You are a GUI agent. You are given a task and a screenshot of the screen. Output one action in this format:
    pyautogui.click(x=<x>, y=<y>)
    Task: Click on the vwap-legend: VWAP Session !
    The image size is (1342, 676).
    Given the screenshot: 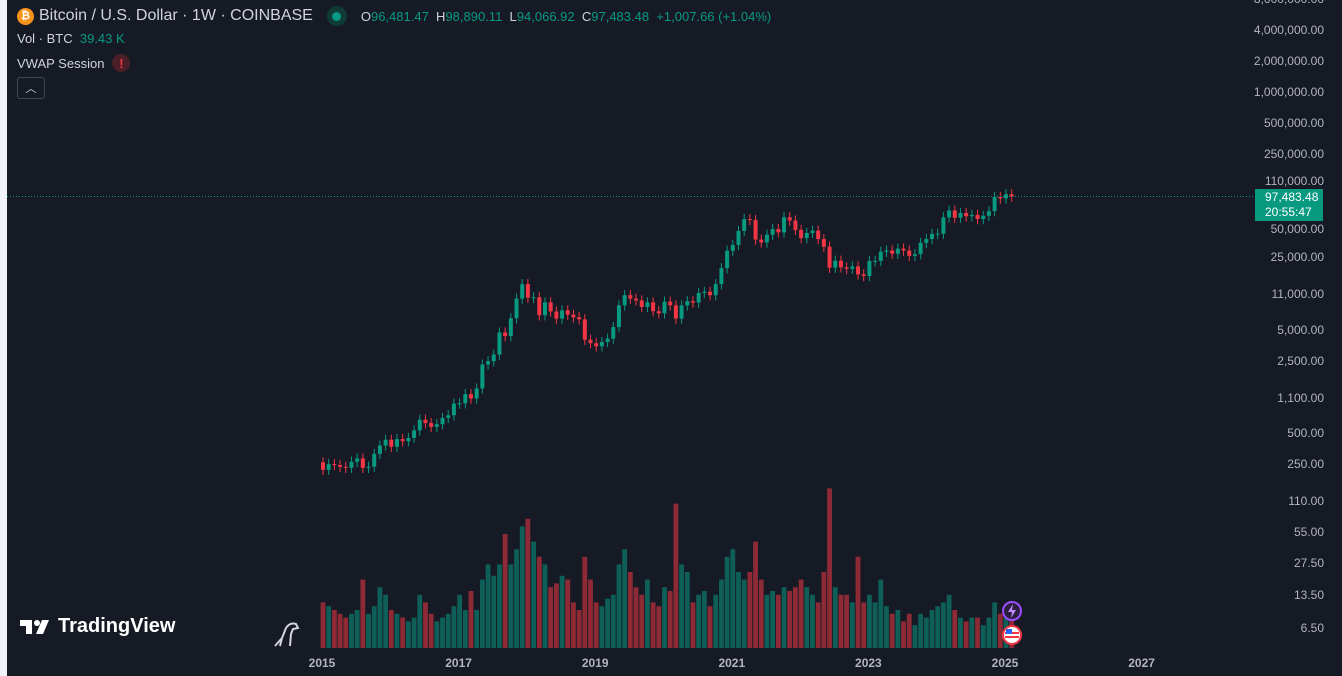 What is the action you would take?
    pyautogui.click(x=74, y=63)
    